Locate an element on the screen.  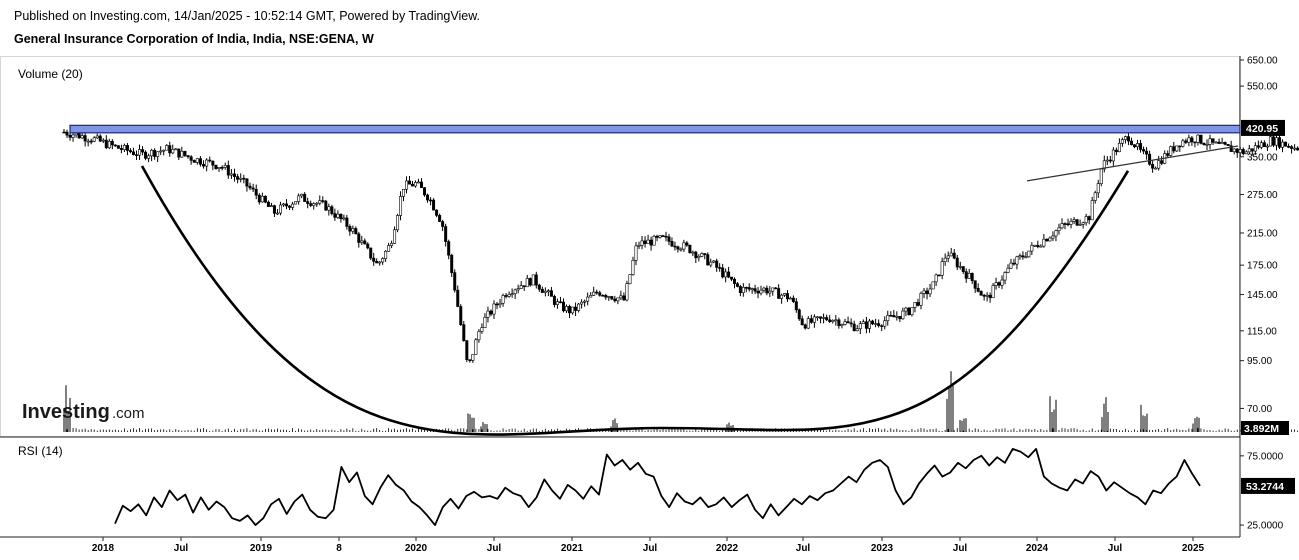
time-tick-label: 2025 is located at coordinates (1193, 548).